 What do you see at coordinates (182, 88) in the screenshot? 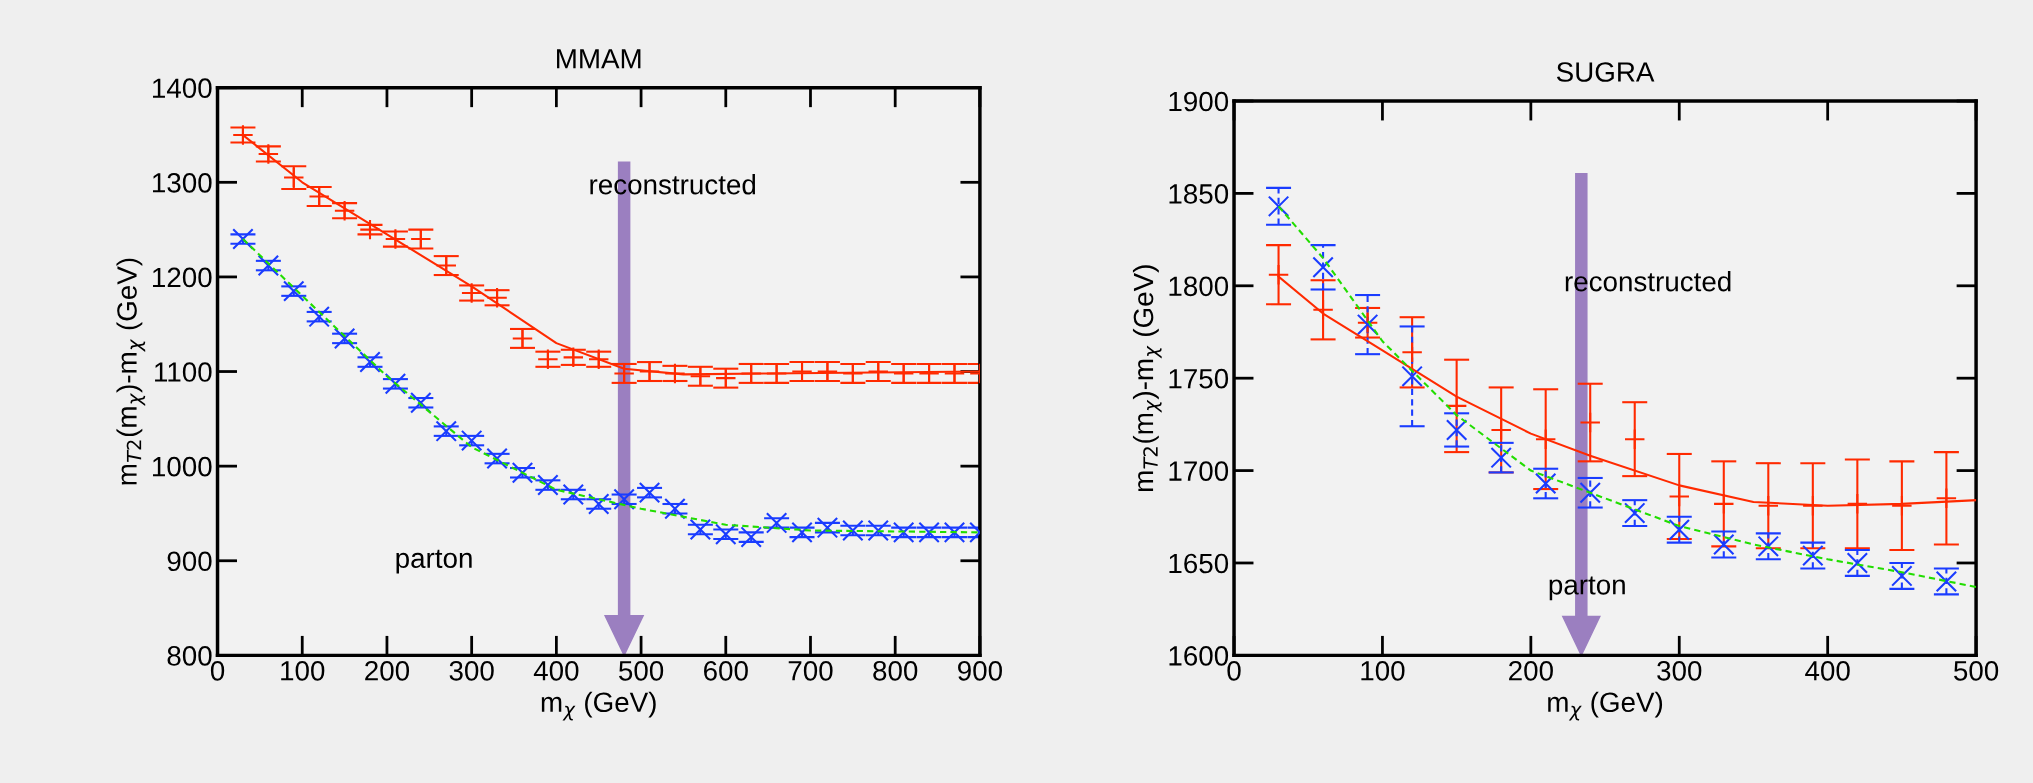
I see `y-tick-label: 1400` at bounding box center [182, 88].